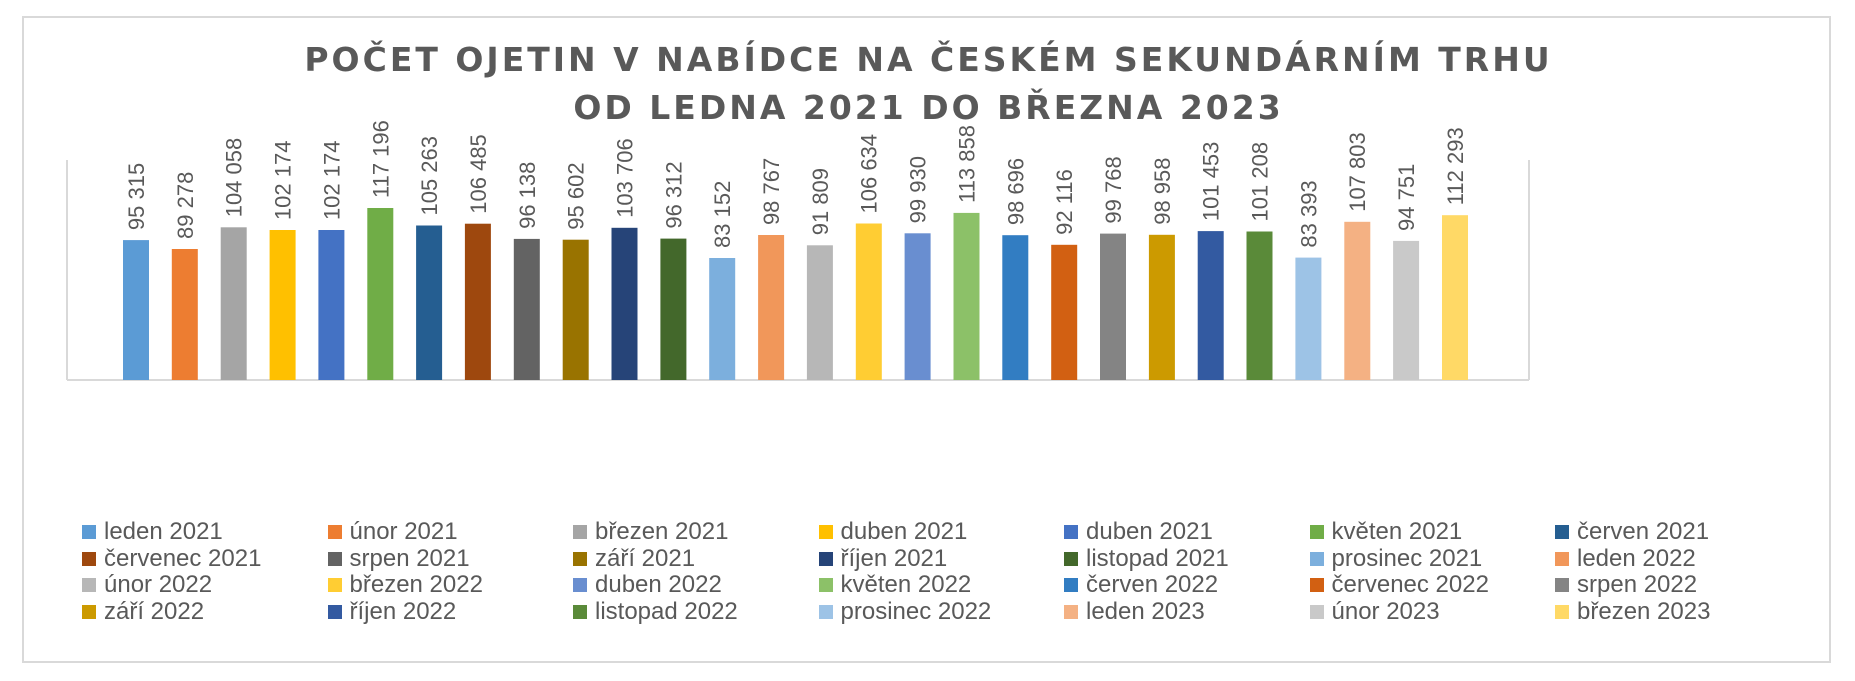  Describe the element at coordinates (403, 611) in the screenshot. I see `legend-label: říjen 2022` at that location.